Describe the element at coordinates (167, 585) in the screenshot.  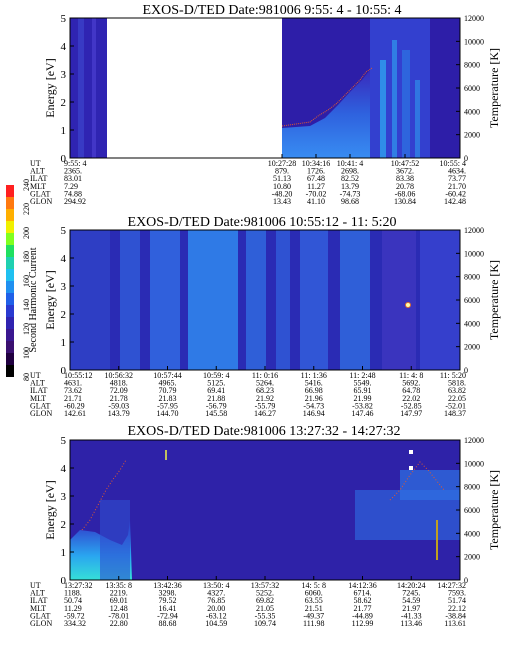
I see `ephemeris-cell: 13:42:36` at that location.